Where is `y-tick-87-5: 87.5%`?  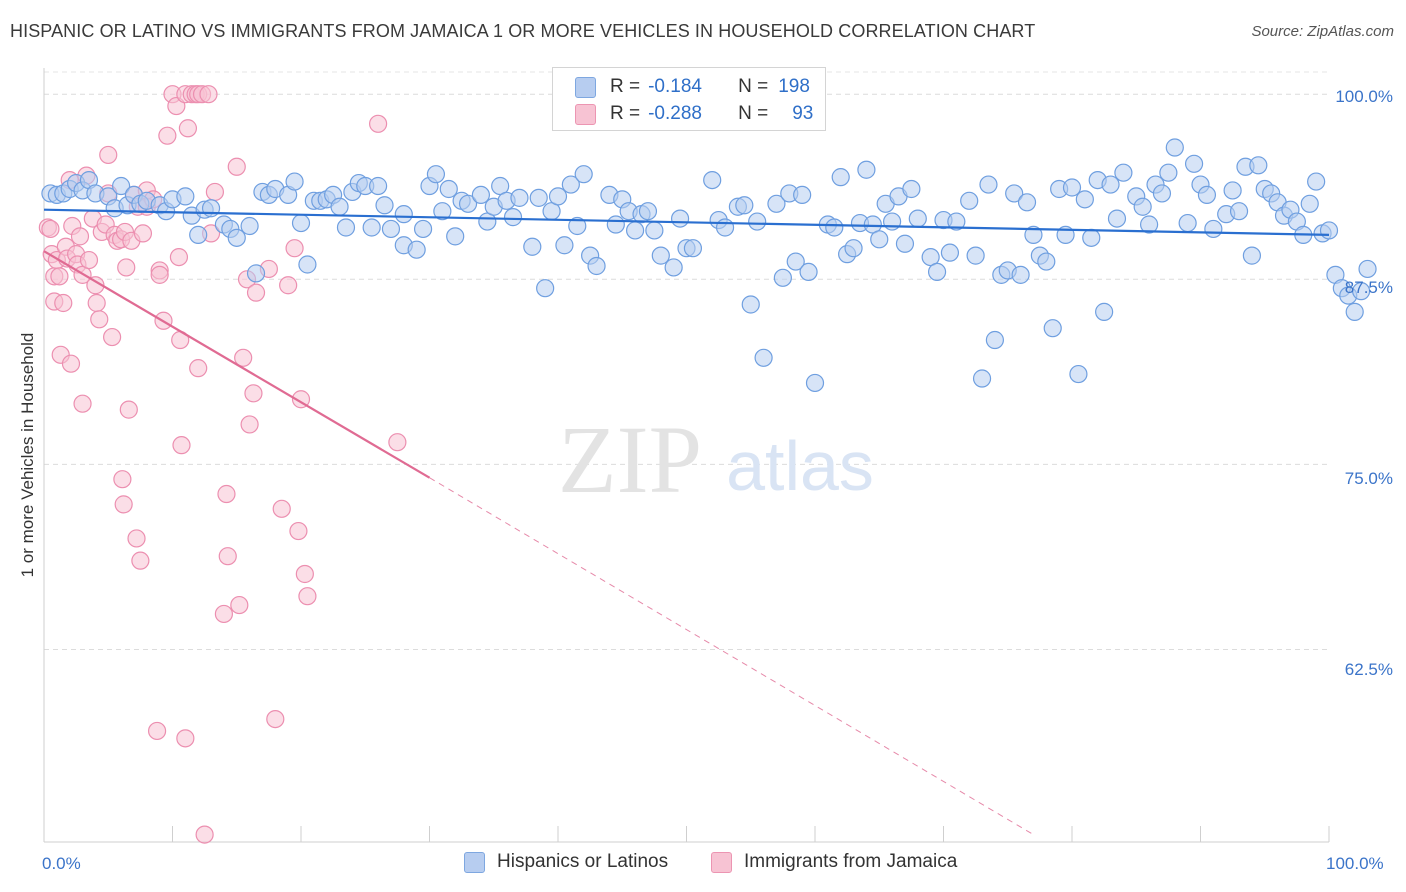 y-tick-87-5: 87.5% is located at coordinates (1368, 287).